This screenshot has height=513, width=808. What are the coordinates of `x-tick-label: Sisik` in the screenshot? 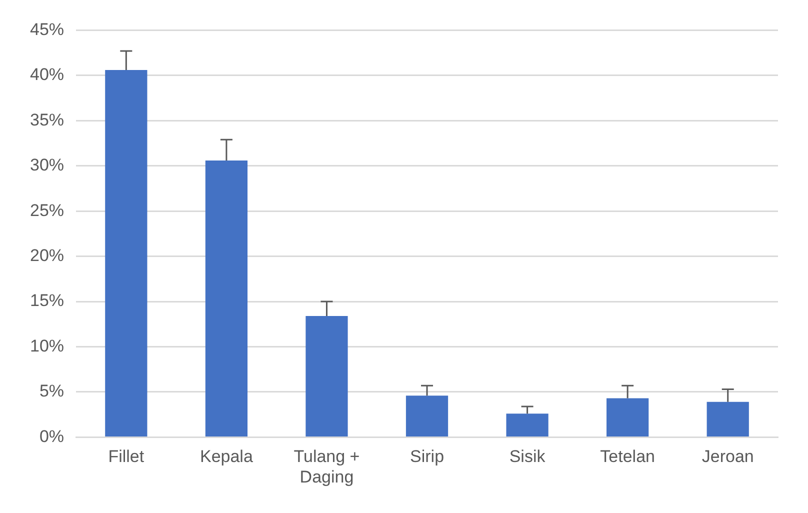 It's located at (527, 456).